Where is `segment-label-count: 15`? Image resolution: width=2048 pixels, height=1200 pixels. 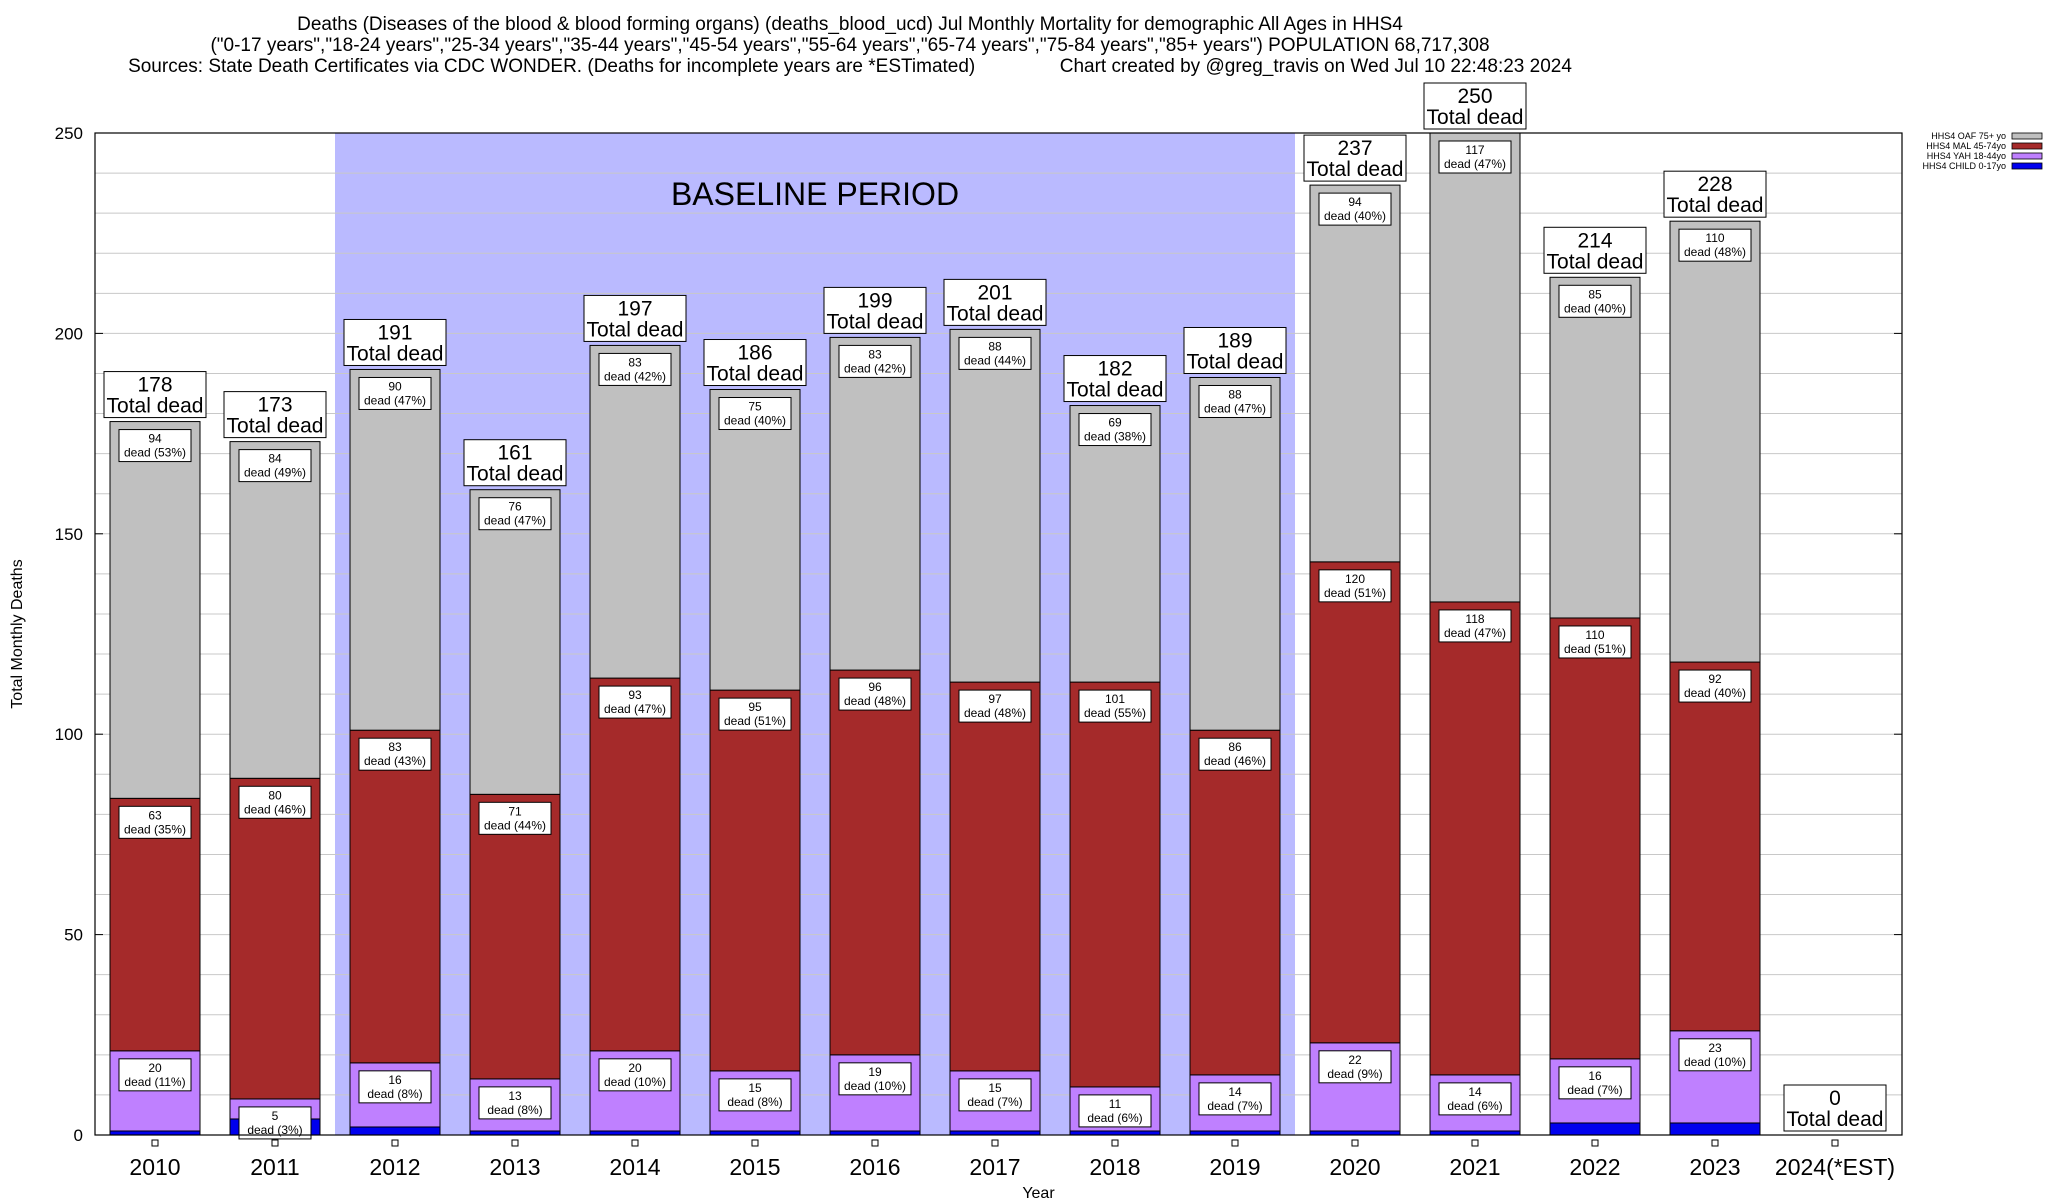
segment-label-count: 15 is located at coordinates (755, 1088).